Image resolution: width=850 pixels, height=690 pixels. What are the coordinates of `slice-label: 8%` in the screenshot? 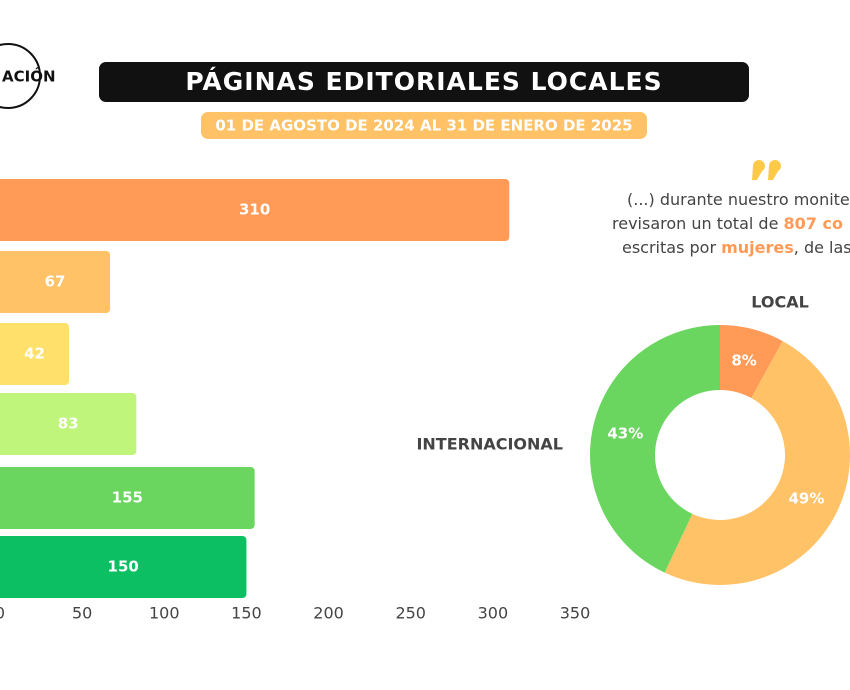 It's located at (743, 361).